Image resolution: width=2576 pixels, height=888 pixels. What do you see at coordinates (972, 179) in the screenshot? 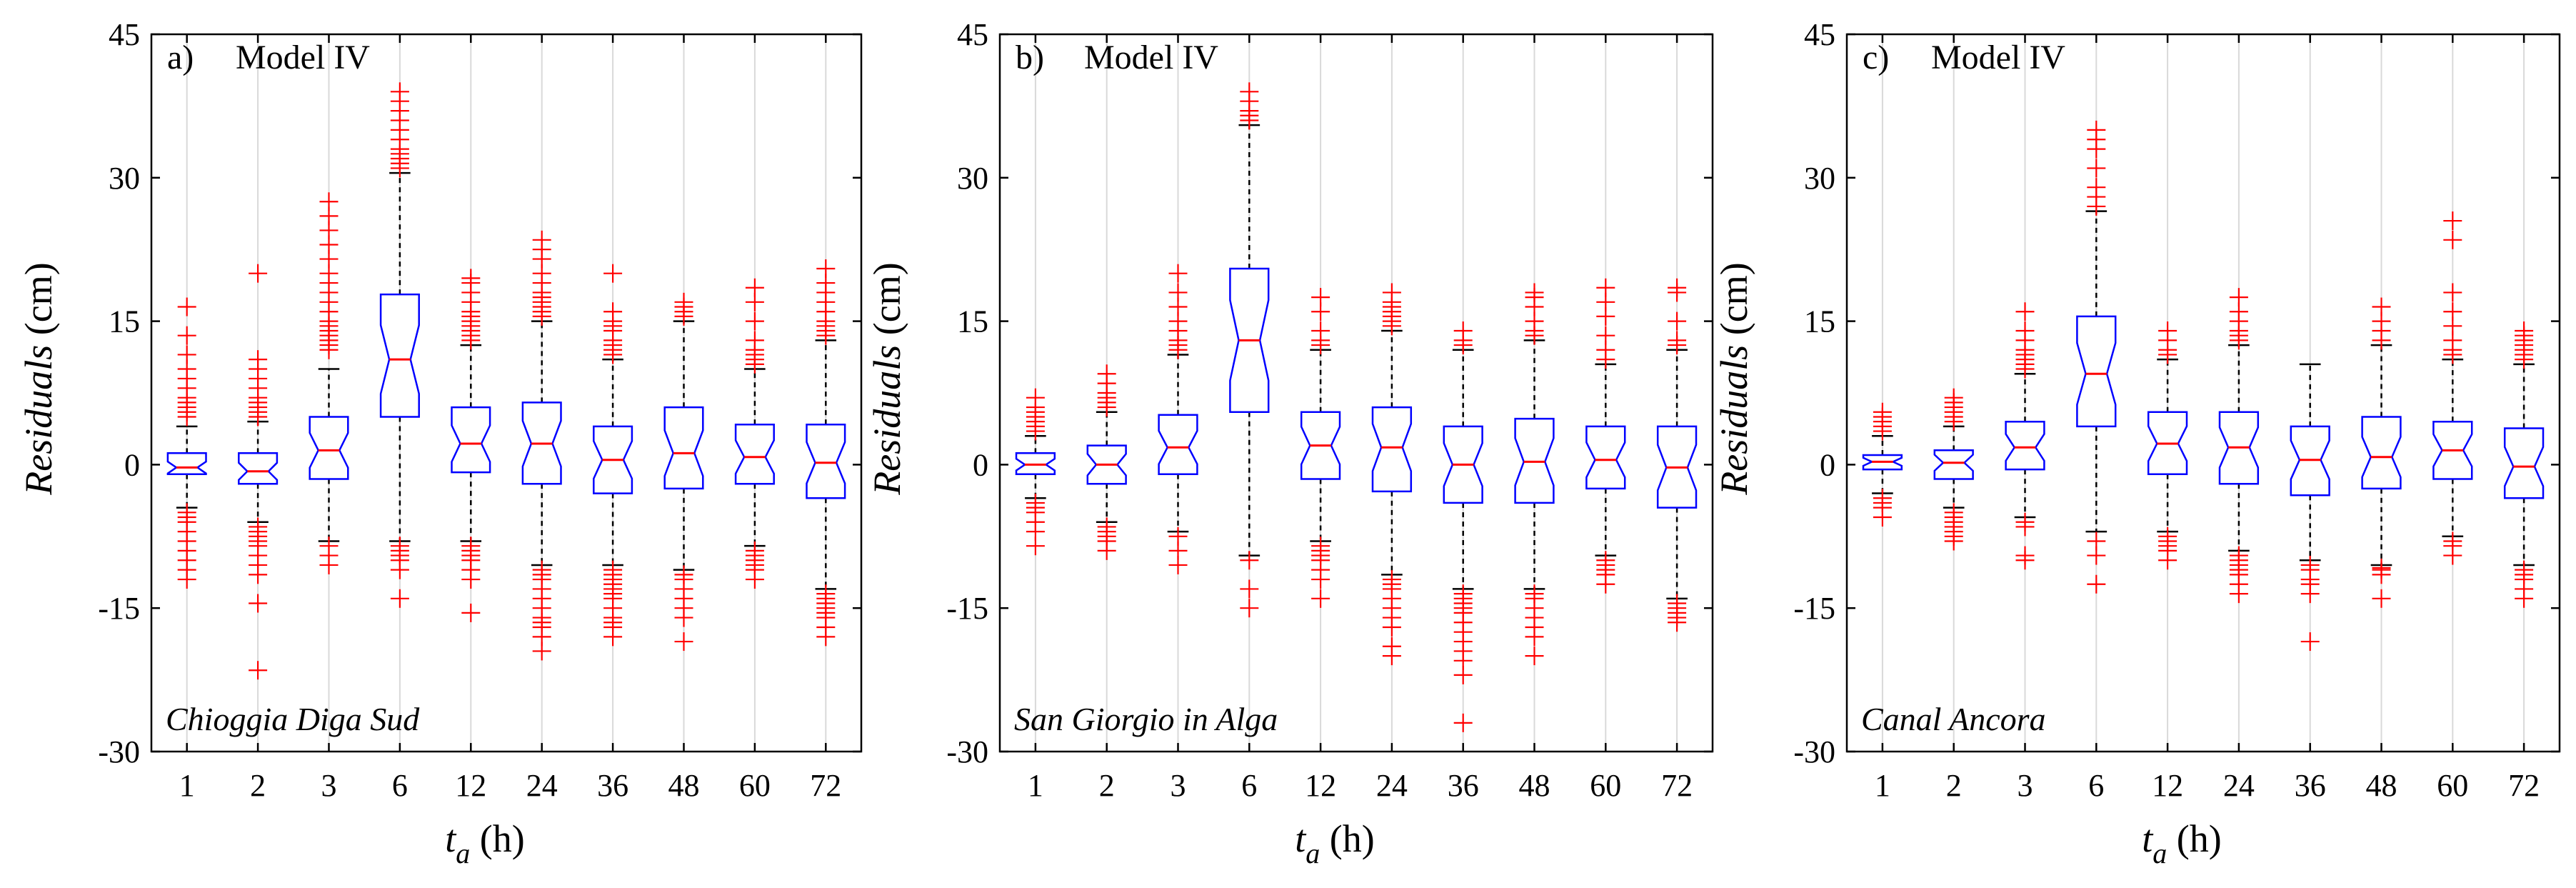
I see `y-tick-label: 30` at bounding box center [972, 179].